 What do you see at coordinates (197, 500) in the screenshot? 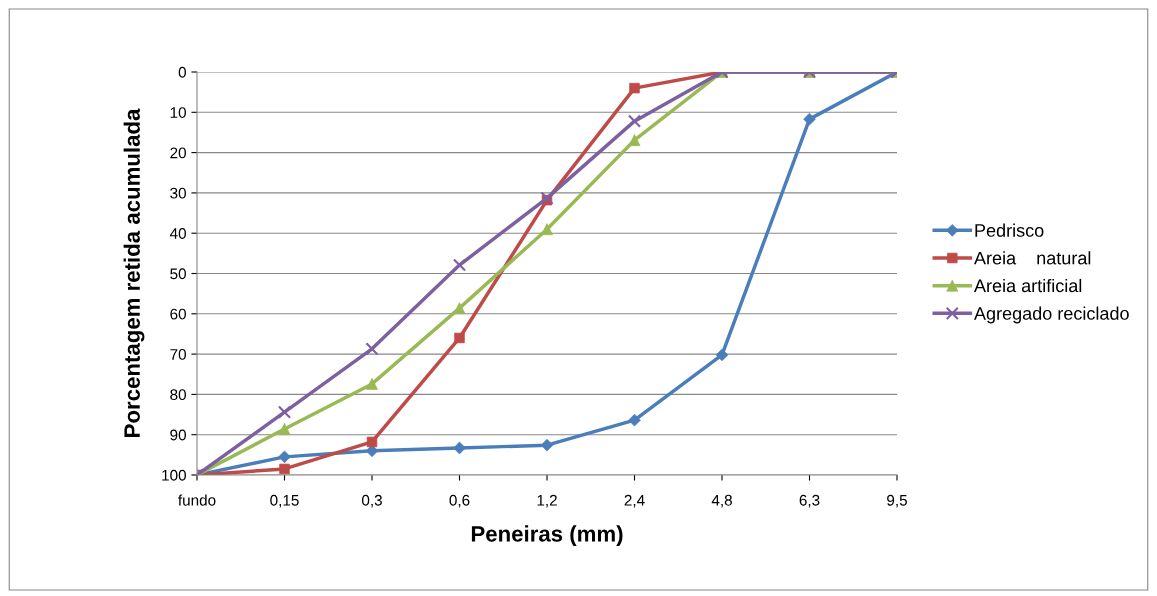
I see `x-tick-label: fundo` at bounding box center [197, 500].